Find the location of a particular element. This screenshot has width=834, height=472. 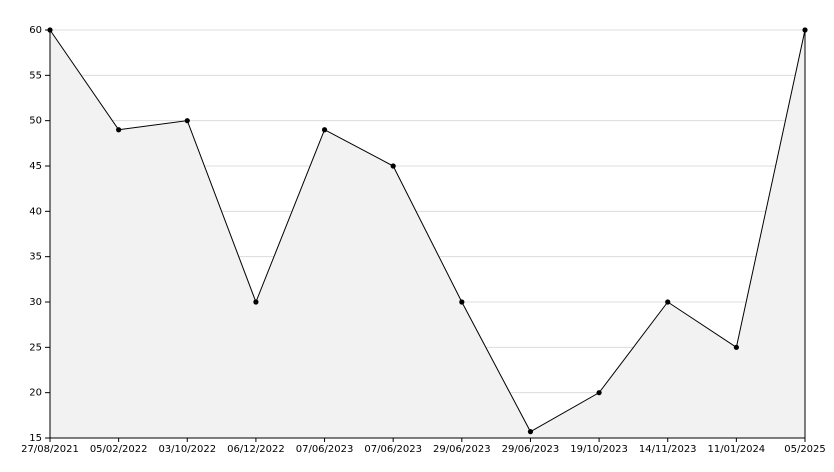

x-tick-label: 03/10/2022 is located at coordinates (187, 449).